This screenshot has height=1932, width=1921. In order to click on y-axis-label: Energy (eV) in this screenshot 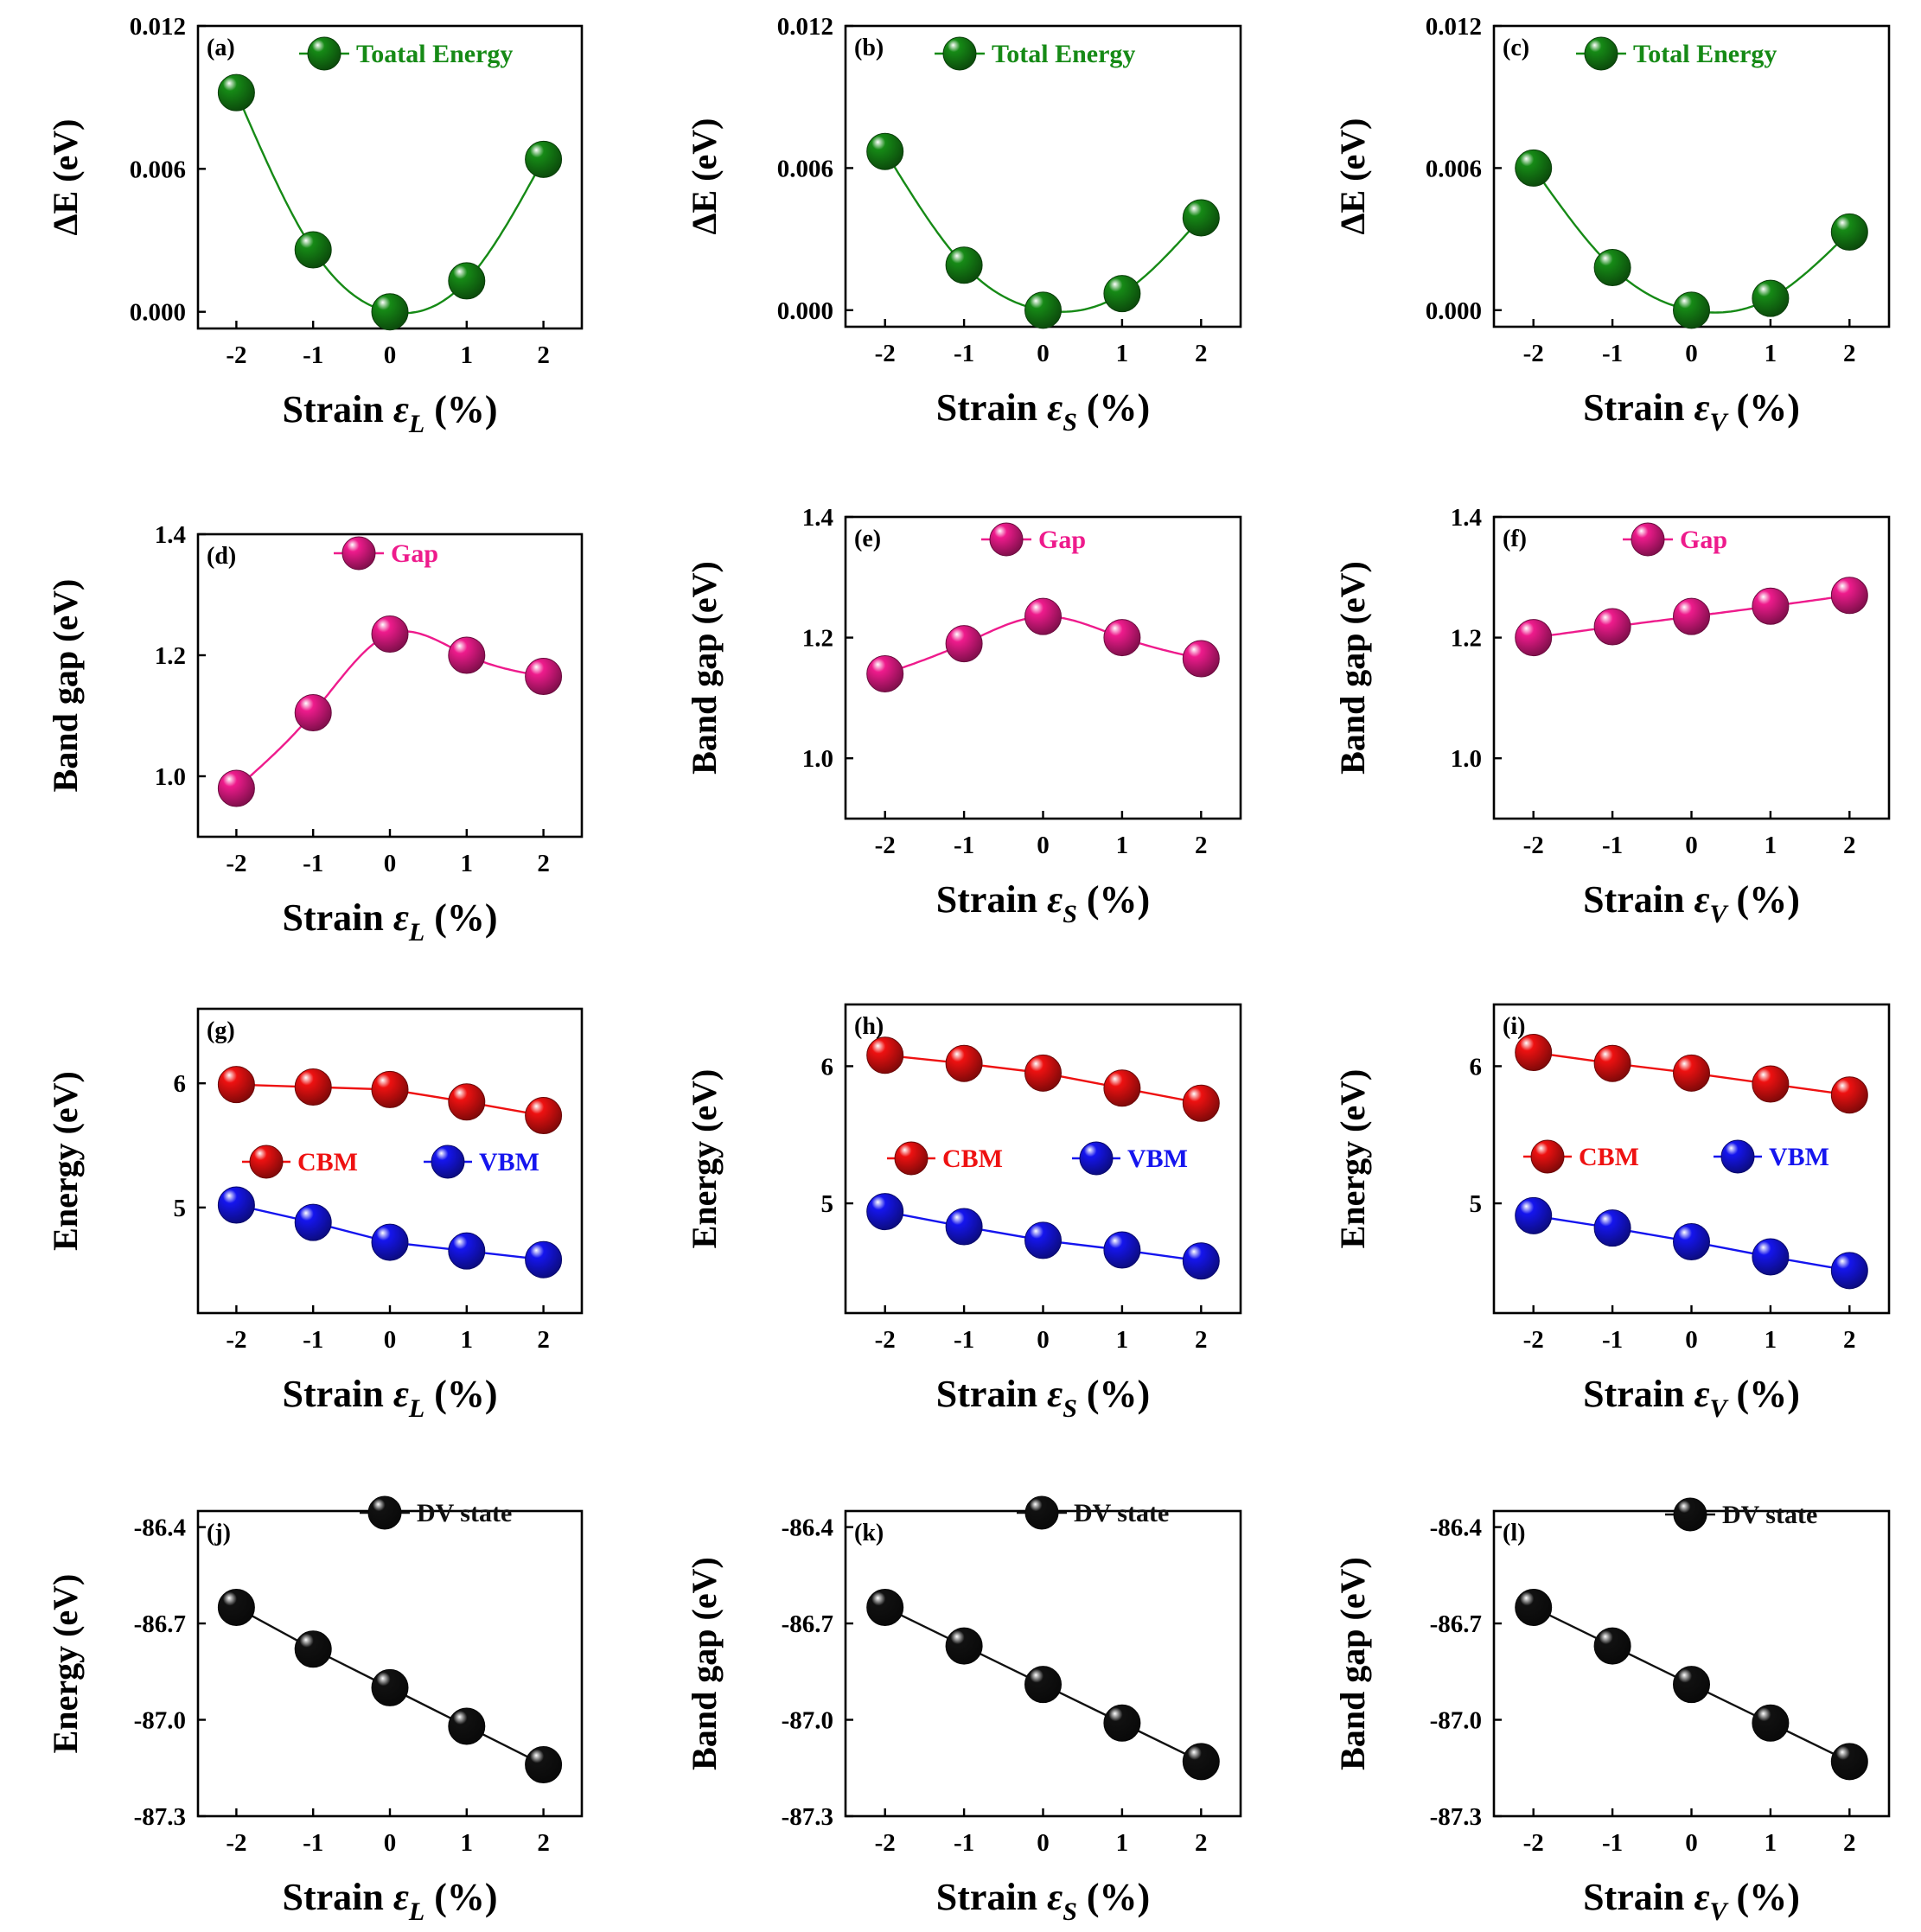, I will do `click(1352, 1159)`.